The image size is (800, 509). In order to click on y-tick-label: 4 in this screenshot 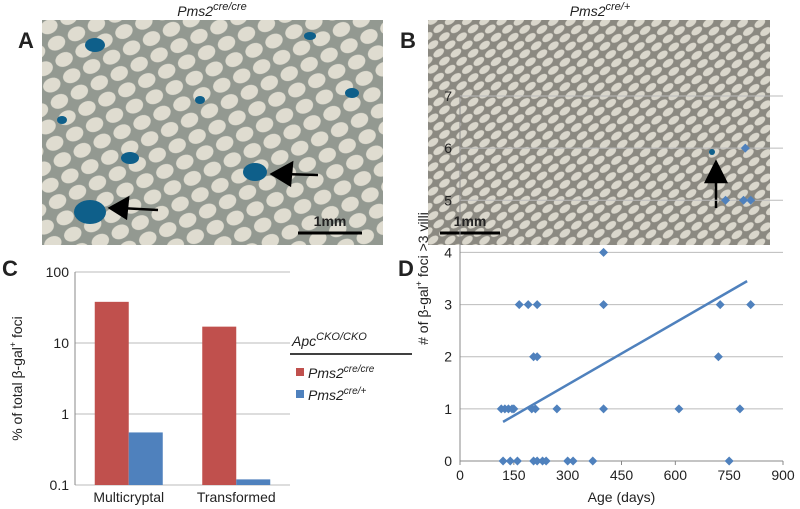, I will do `click(448, 252)`.